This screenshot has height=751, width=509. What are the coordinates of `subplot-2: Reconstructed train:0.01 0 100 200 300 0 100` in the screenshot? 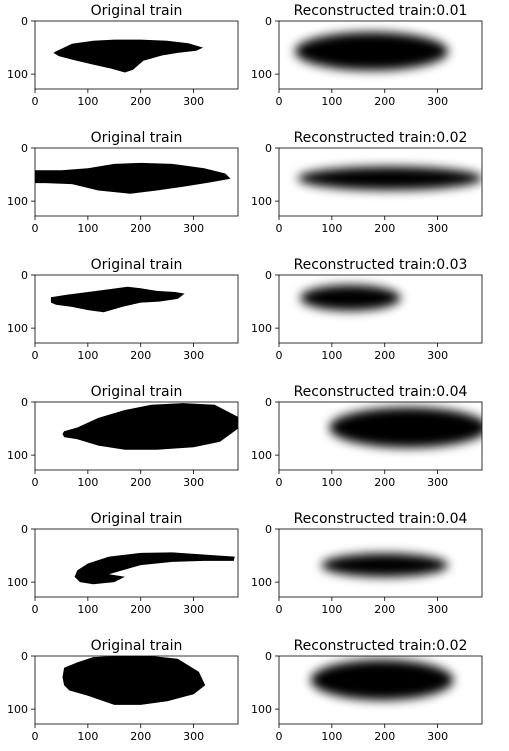 It's located at (367, 55).